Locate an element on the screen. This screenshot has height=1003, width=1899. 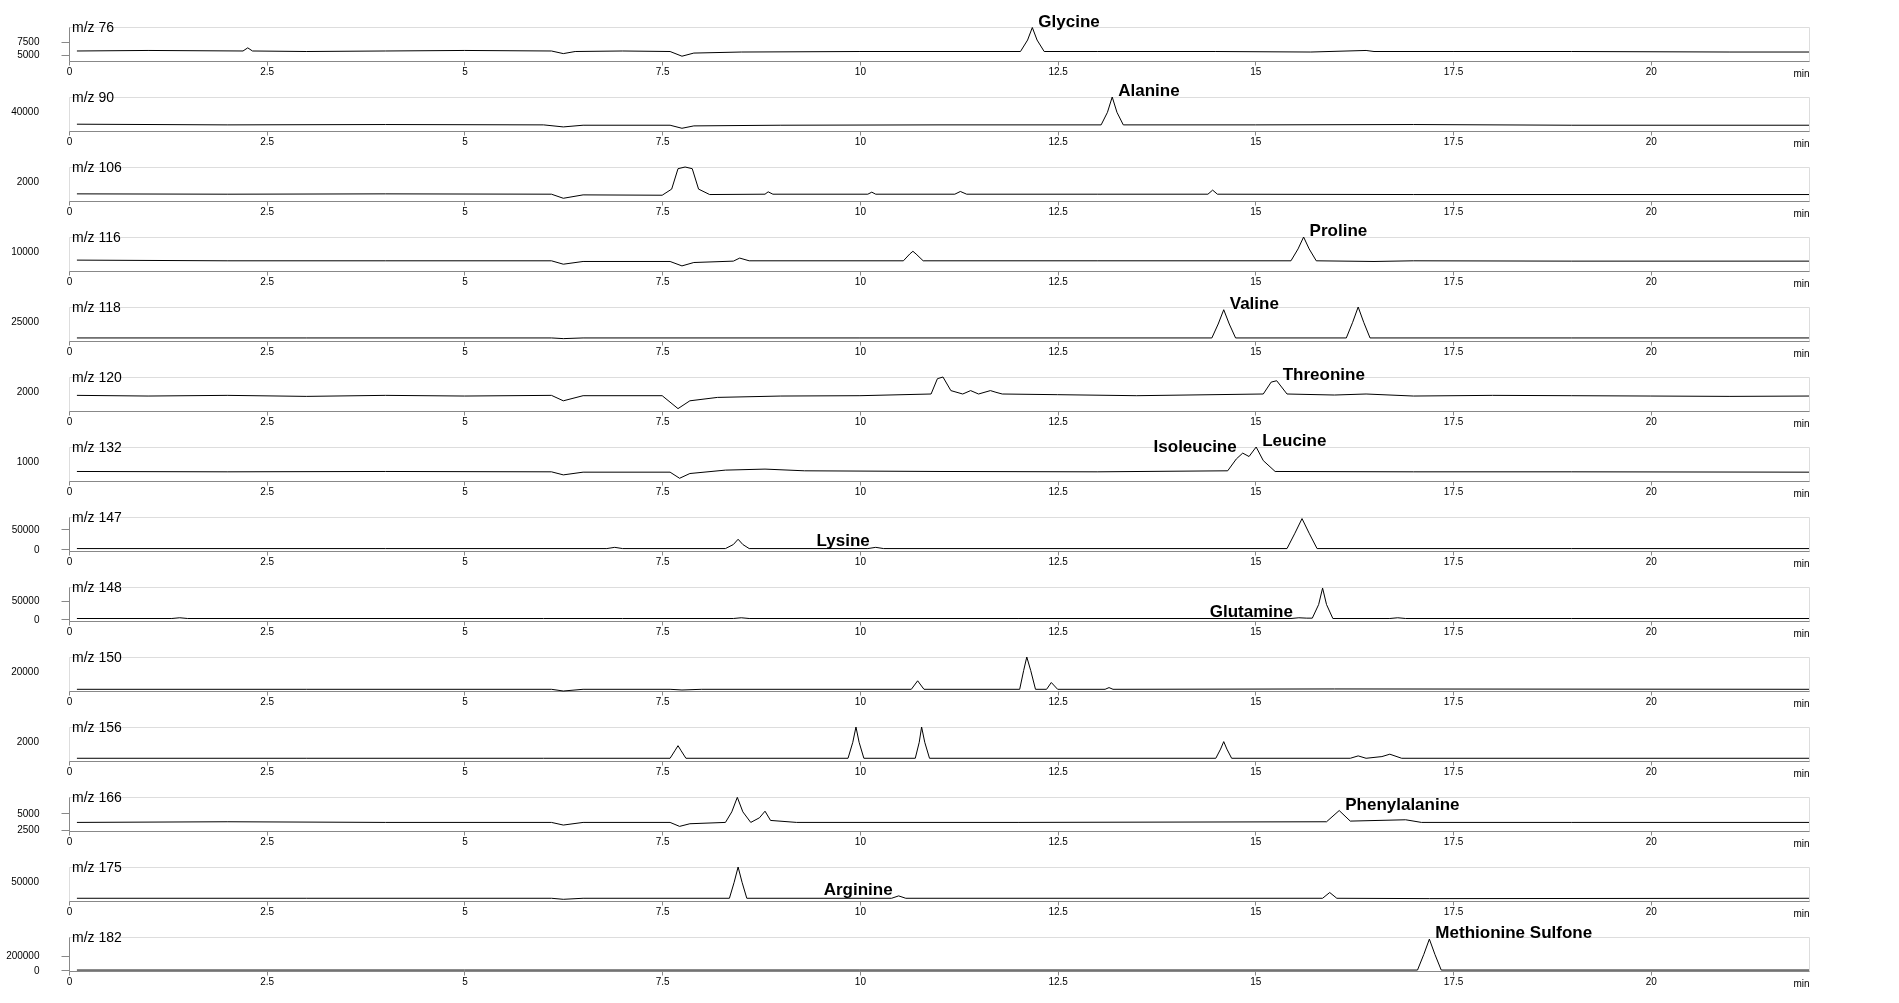
text: 40000 is located at coordinates (25, 112).